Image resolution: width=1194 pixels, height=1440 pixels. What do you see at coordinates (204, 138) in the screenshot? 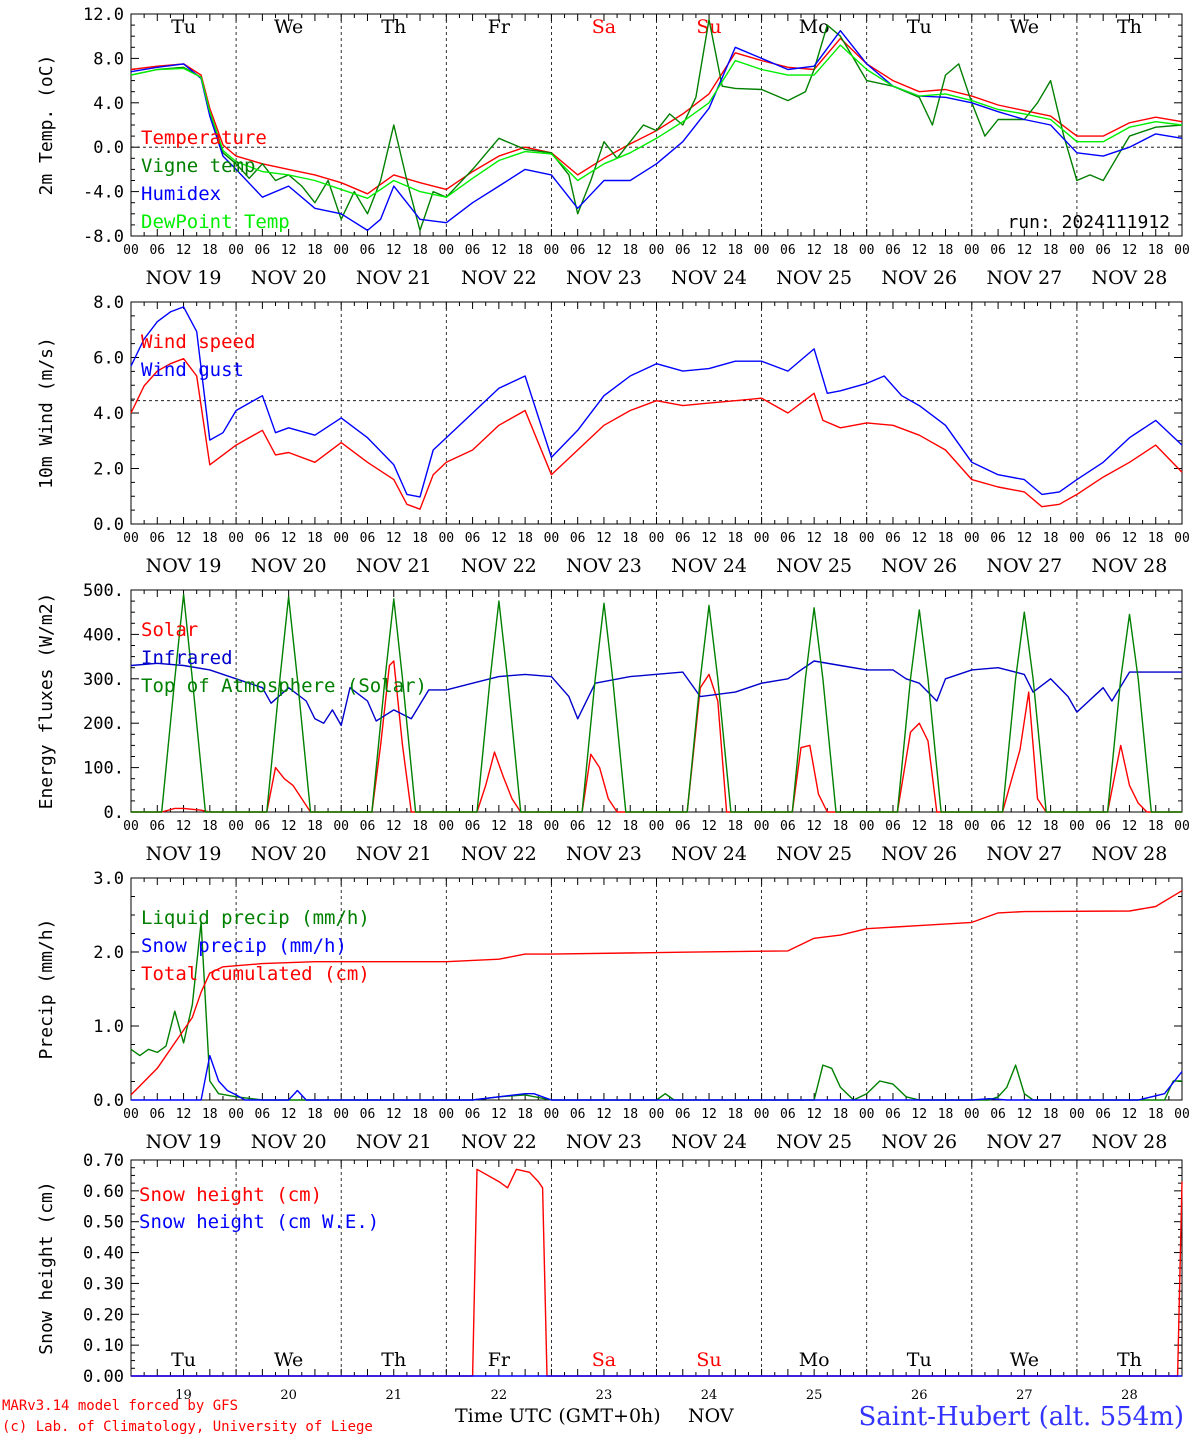
I see `legend-entry: Temperature` at bounding box center [204, 138].